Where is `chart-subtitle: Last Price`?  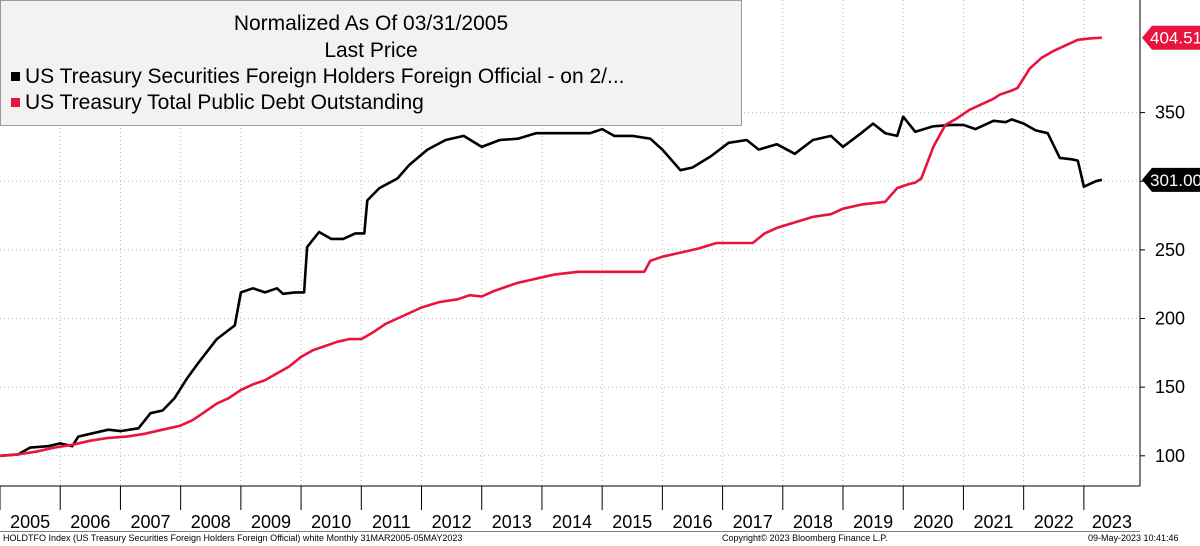 chart-subtitle: Last Price is located at coordinates (371, 50).